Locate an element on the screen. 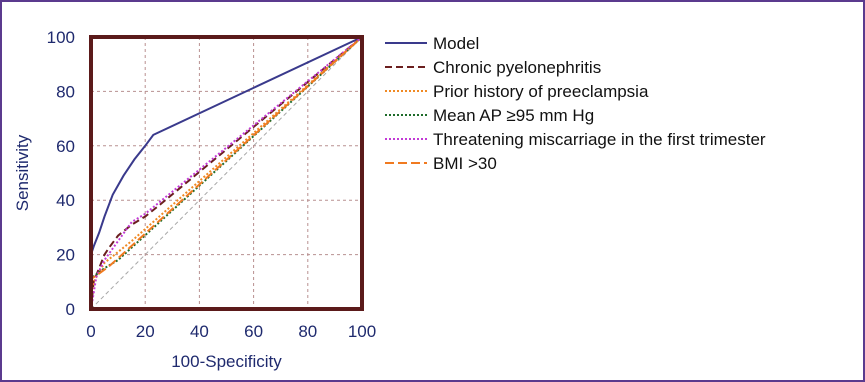 This screenshot has height=382, width=865. x-axis-title: 100-Specificity is located at coordinates (226, 361).